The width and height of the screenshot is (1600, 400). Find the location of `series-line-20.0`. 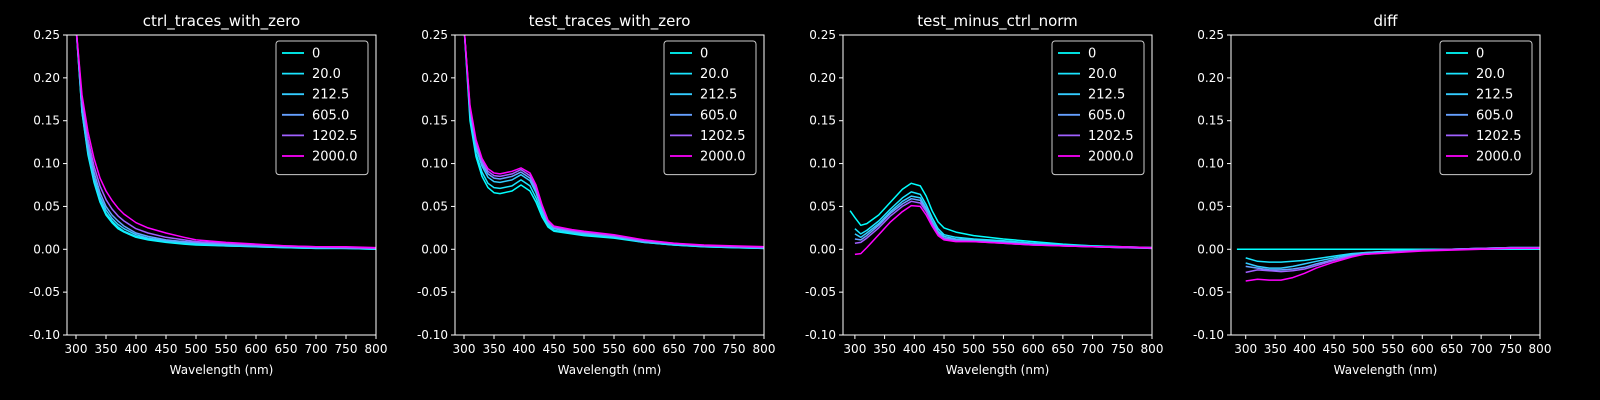

series-line-20.0 is located at coordinates (613, 142).